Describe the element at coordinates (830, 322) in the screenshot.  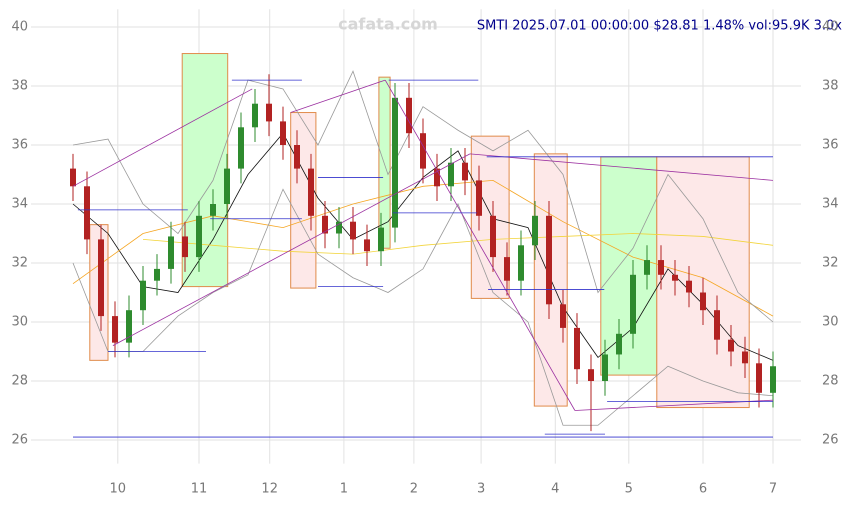
I see `y-tick-label-right: 30` at that location.